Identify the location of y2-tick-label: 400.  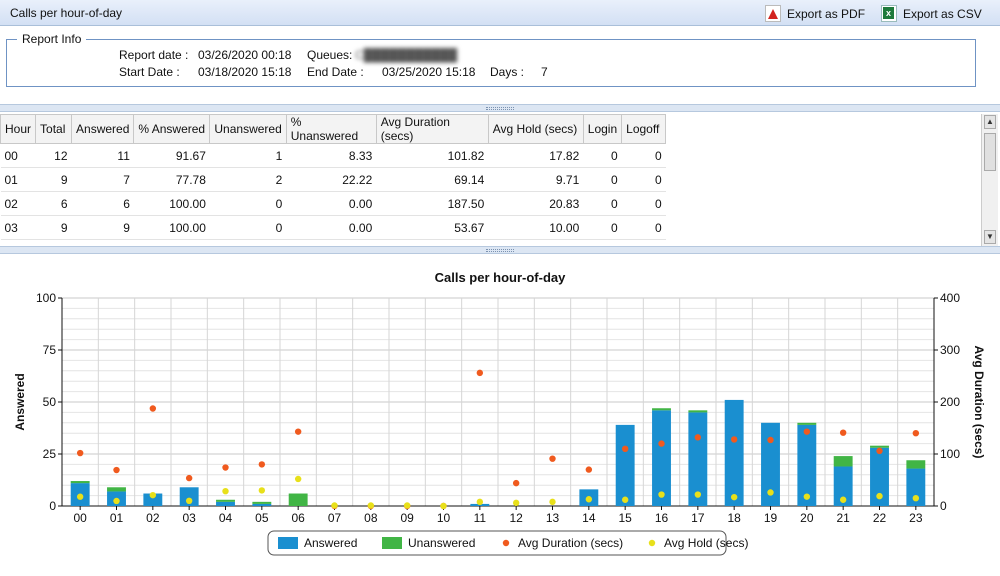
(950, 298).